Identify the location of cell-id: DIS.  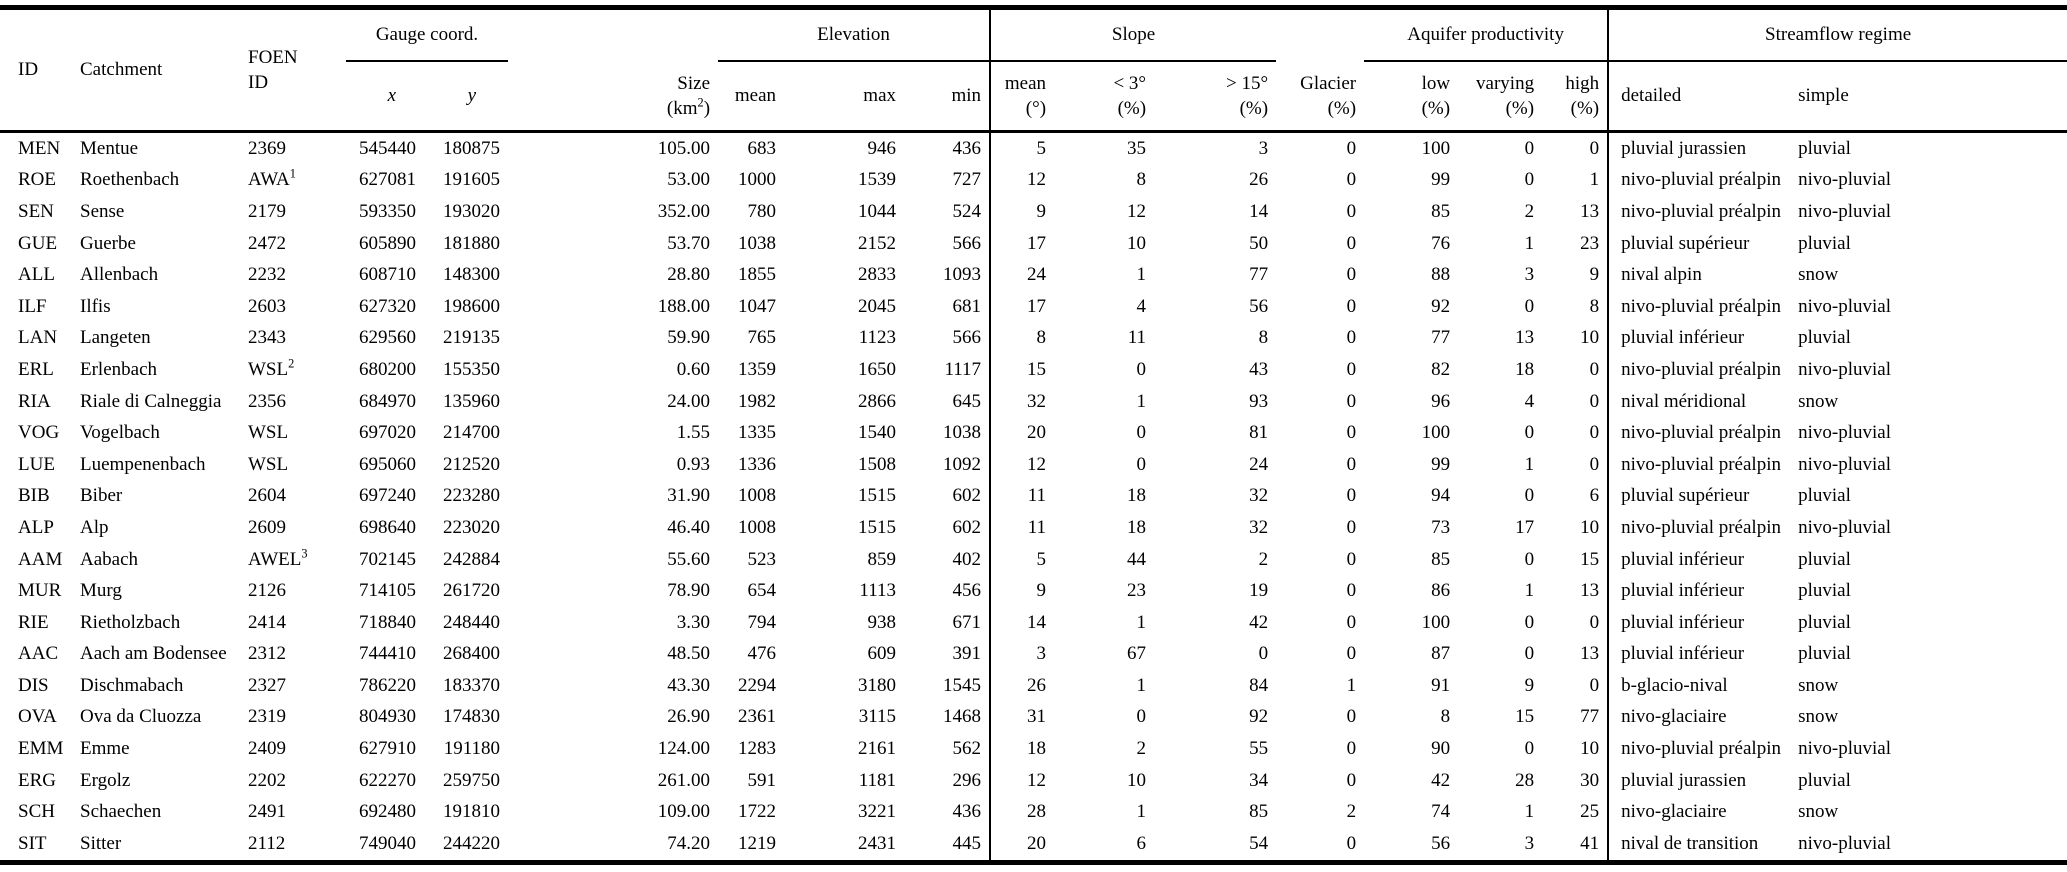
(33, 685).